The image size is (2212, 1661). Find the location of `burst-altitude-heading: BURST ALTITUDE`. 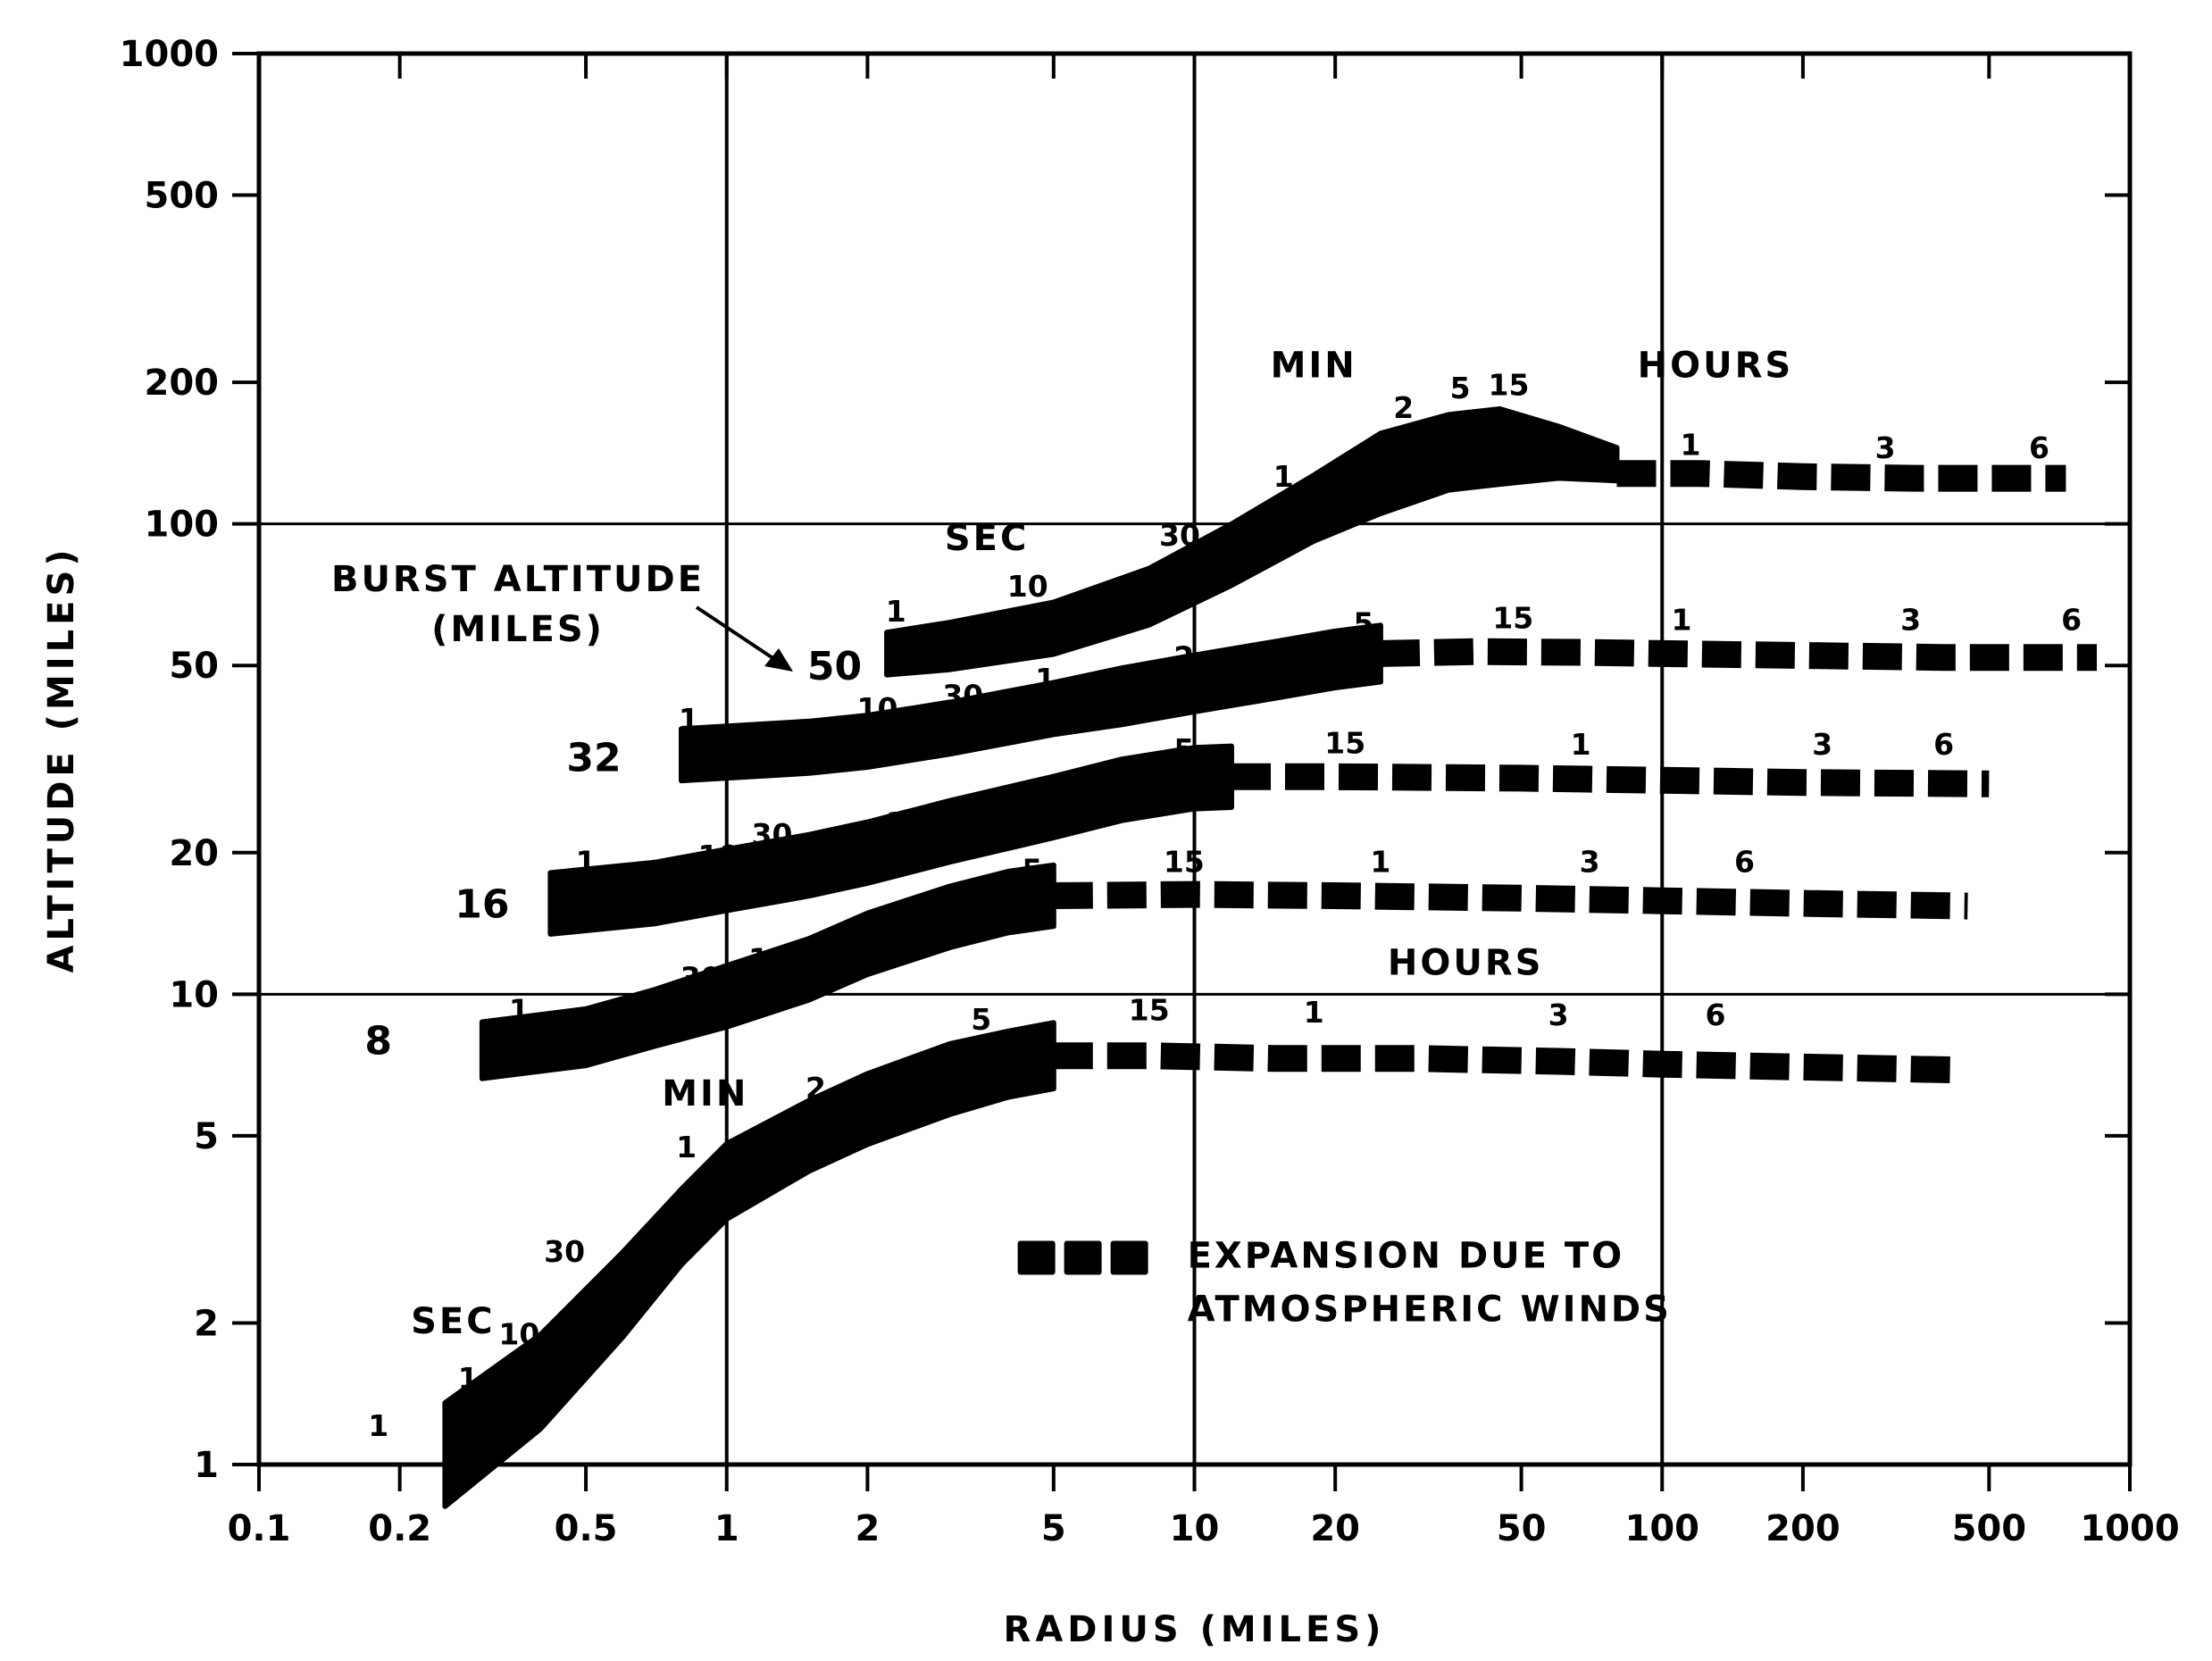

burst-altitude-heading: BURST ALTITUDE is located at coordinates (518, 579).